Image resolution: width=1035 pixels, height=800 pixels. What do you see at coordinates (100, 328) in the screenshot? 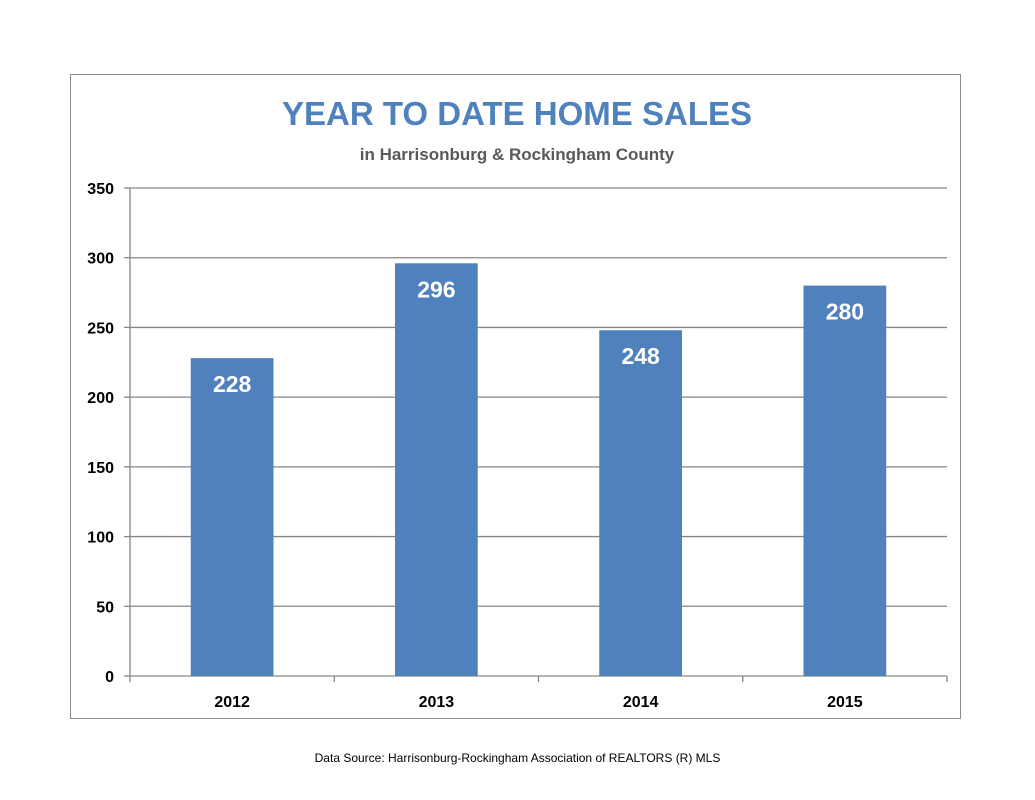
I see `y-tick-label: 250` at bounding box center [100, 328].